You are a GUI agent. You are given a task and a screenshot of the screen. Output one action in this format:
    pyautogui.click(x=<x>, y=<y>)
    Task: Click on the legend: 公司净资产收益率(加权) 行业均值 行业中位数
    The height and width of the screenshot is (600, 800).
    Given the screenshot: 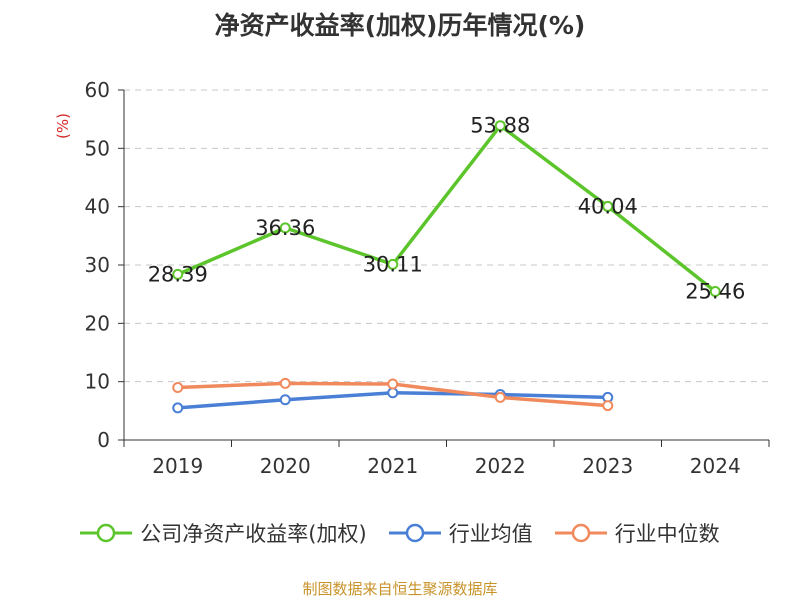 What is the action you would take?
    pyautogui.click(x=400, y=533)
    